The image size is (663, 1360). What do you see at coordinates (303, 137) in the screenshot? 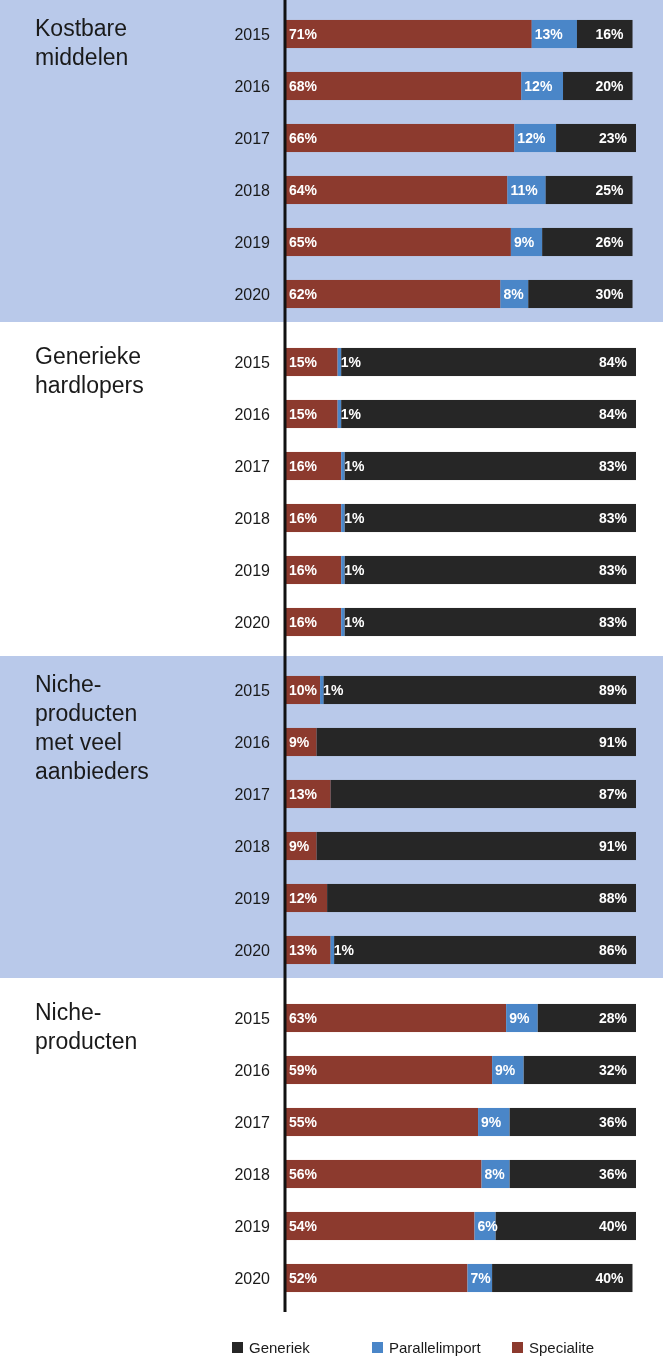
I see `data-label: 66%` at bounding box center [303, 137].